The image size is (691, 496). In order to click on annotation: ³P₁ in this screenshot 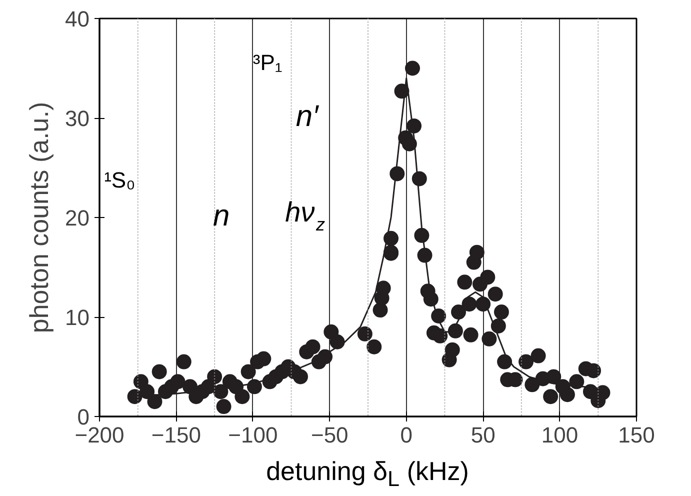, I will do `click(267, 63)`.